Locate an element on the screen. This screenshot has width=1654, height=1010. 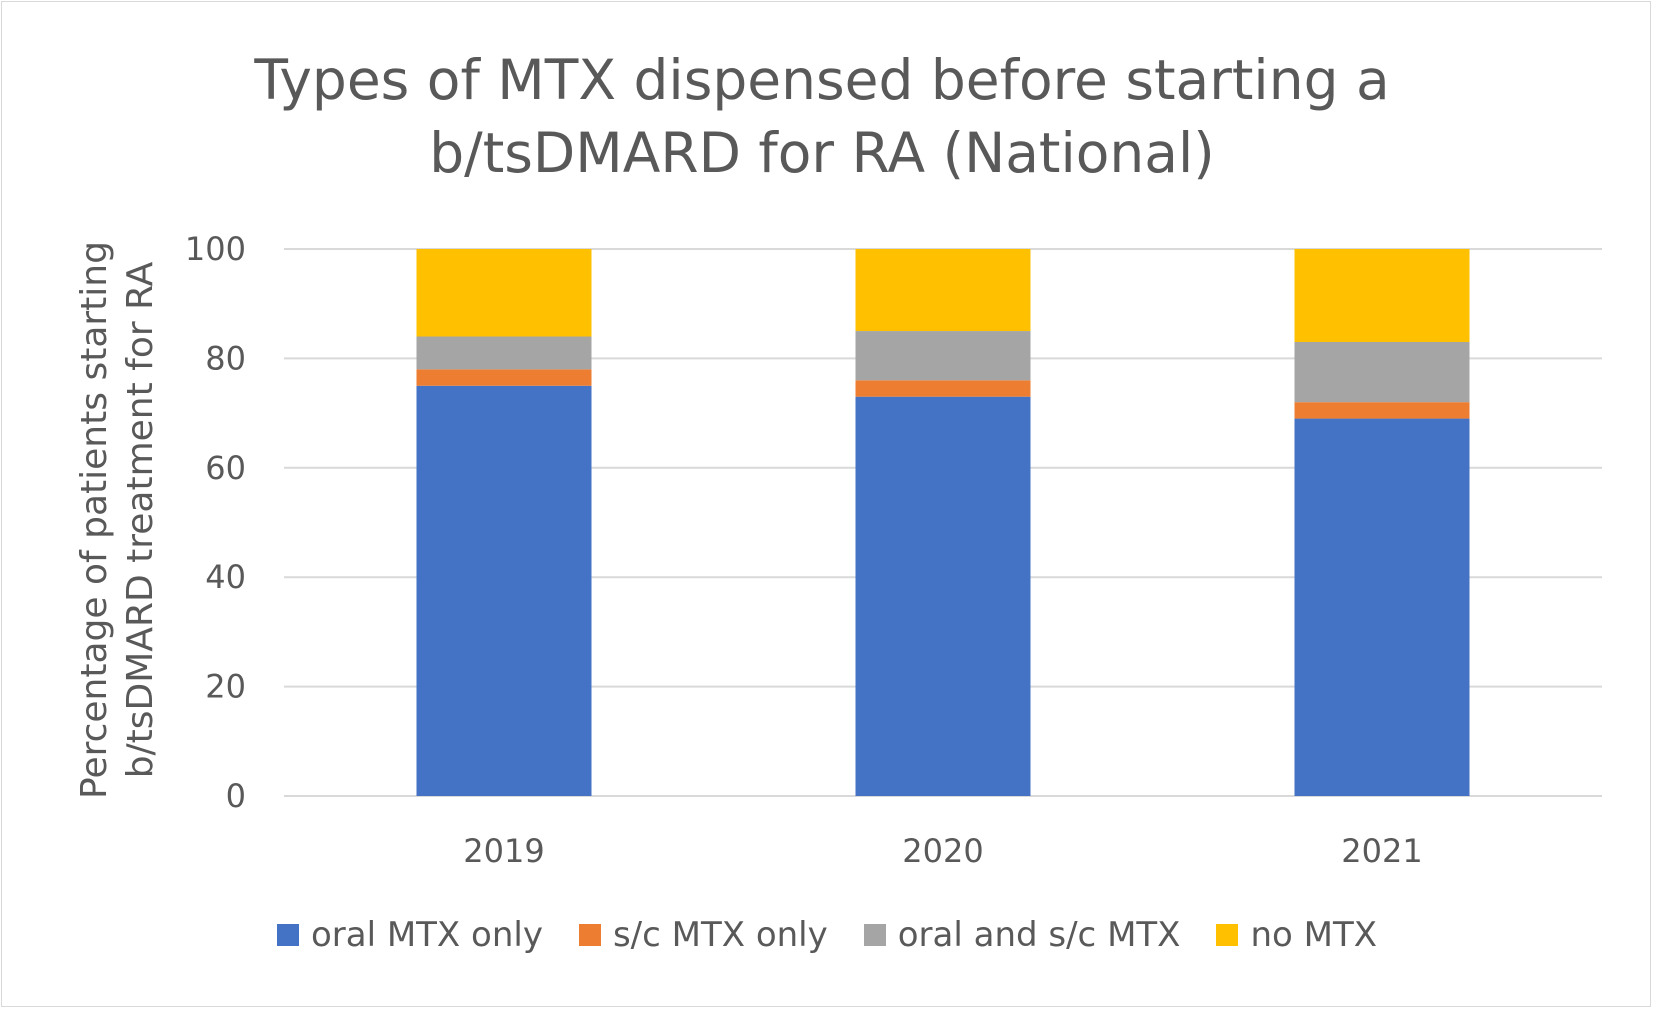
legend-item-oral-and-s-c-mtx: oral and s/c MTX is located at coordinates (1022, 935).